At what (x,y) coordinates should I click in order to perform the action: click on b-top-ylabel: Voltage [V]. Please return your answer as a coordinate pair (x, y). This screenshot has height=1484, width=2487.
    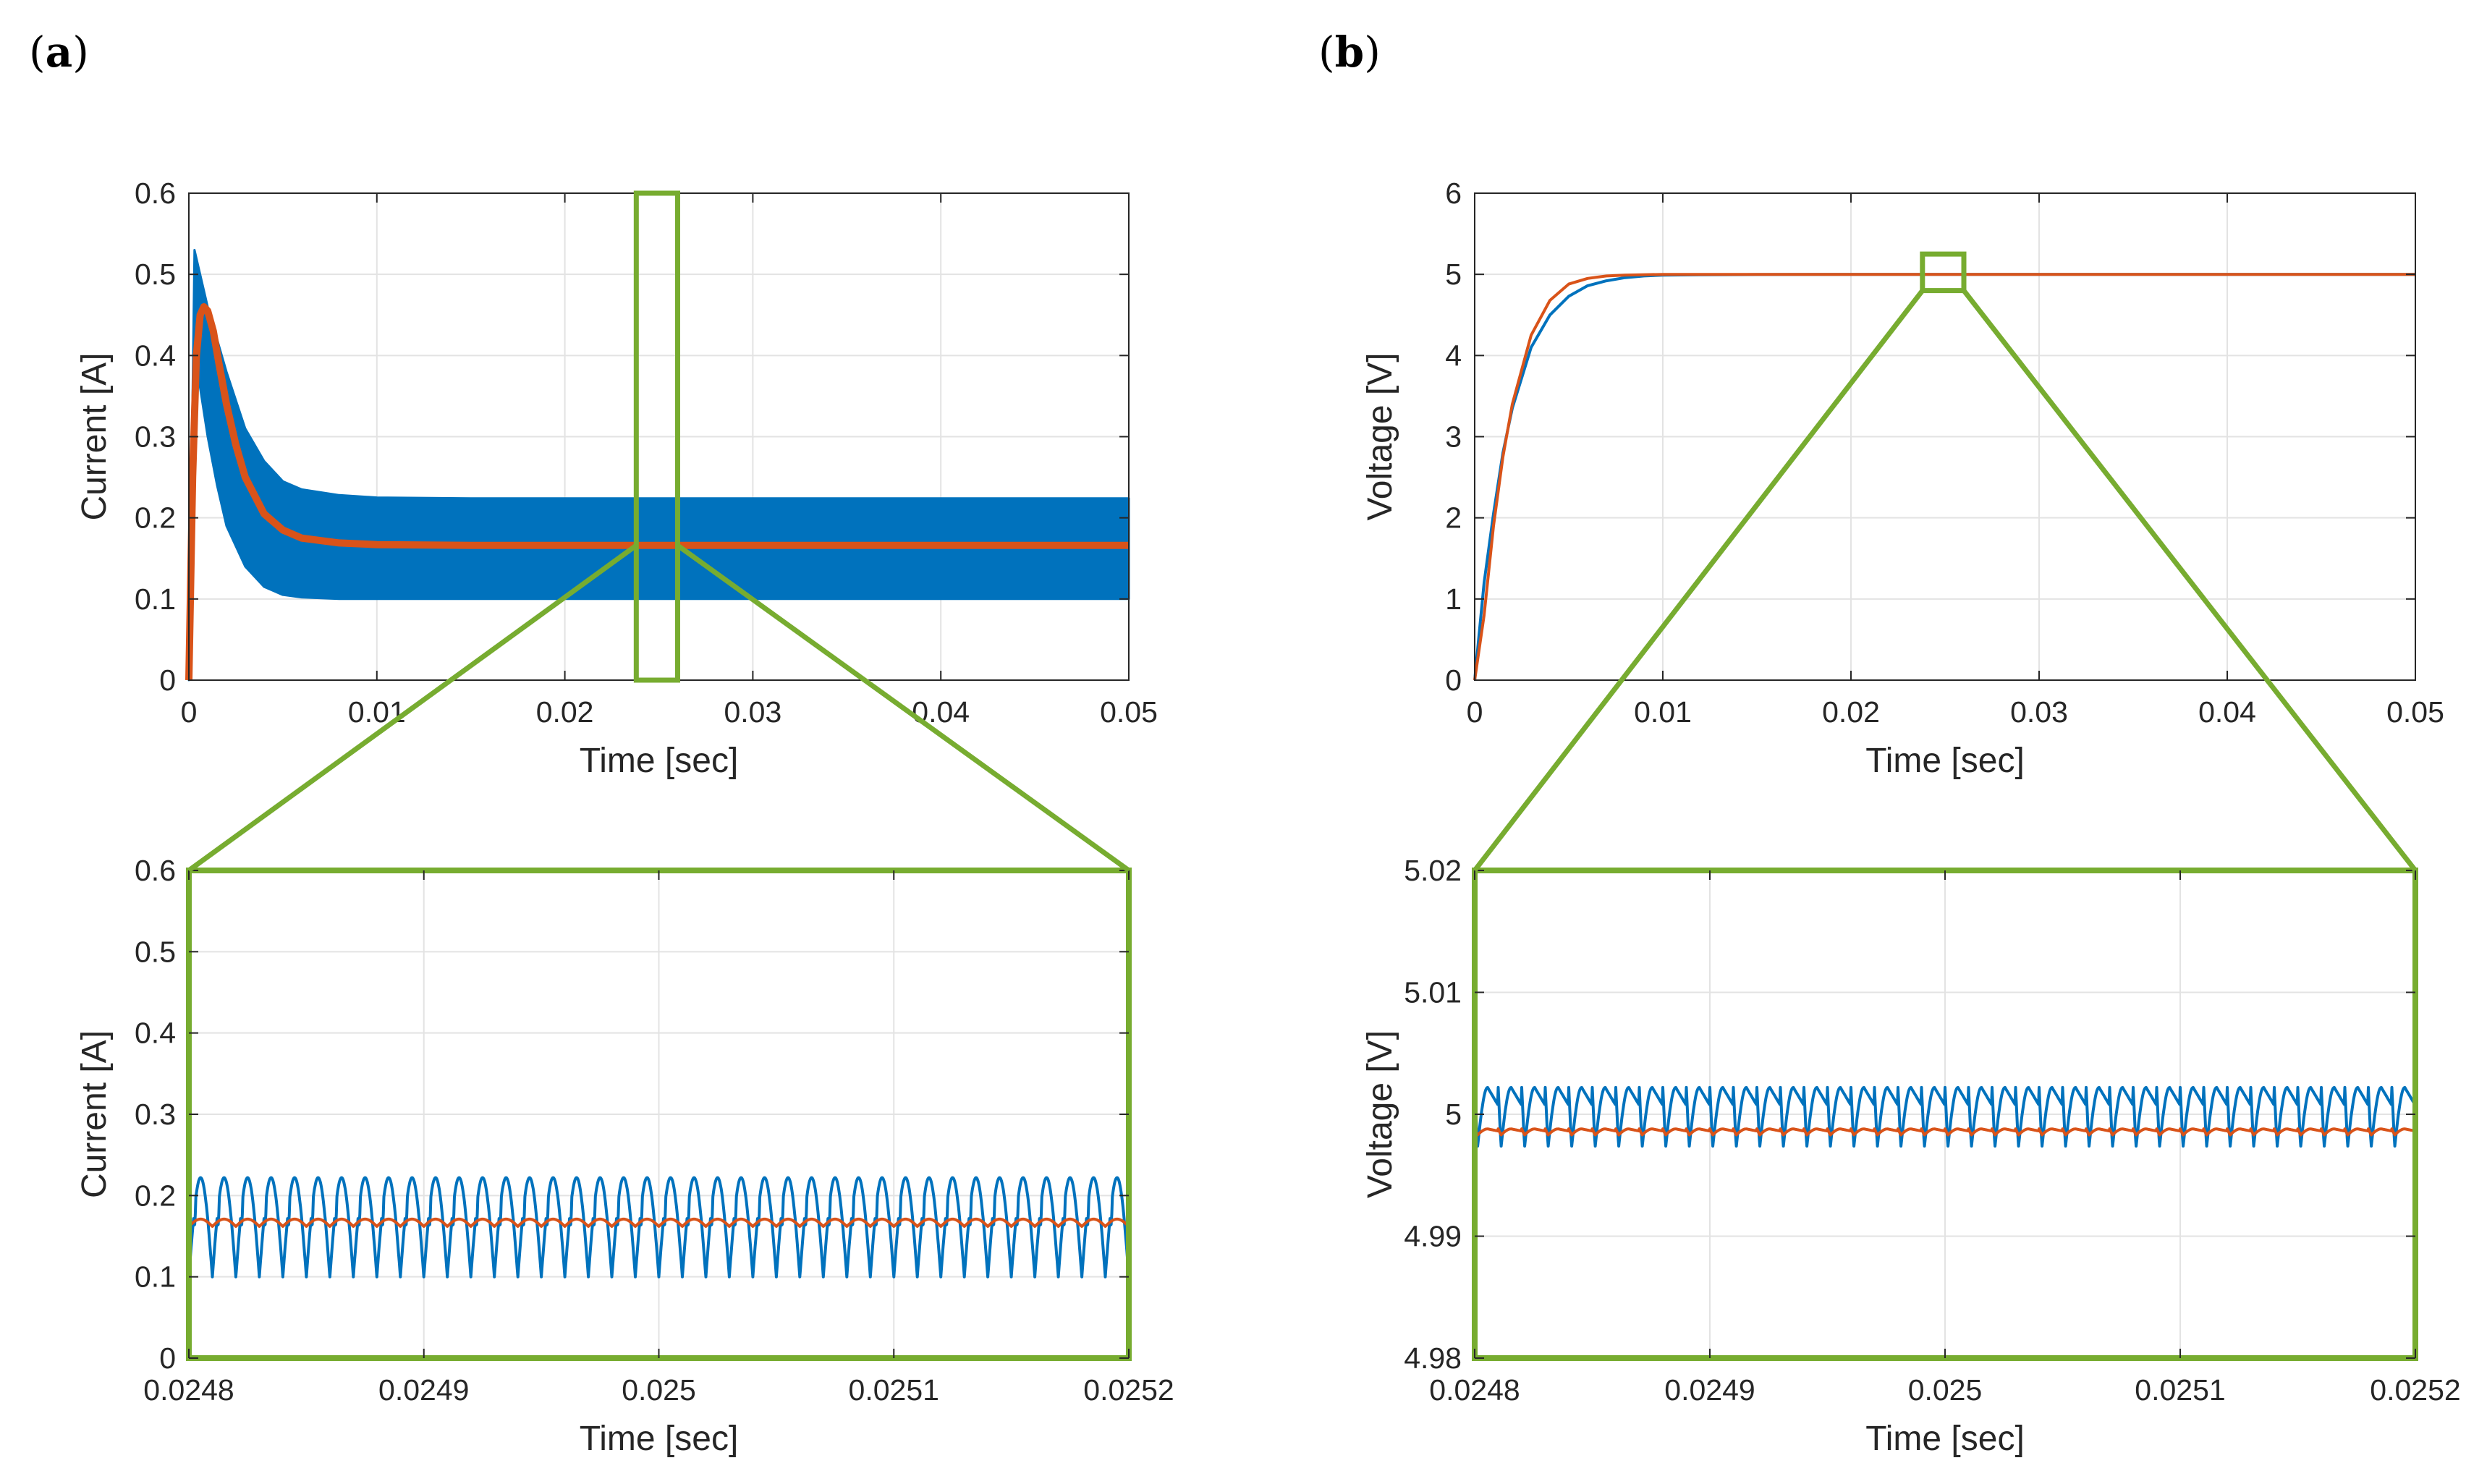
    Looking at the image, I should click on (1380, 436).